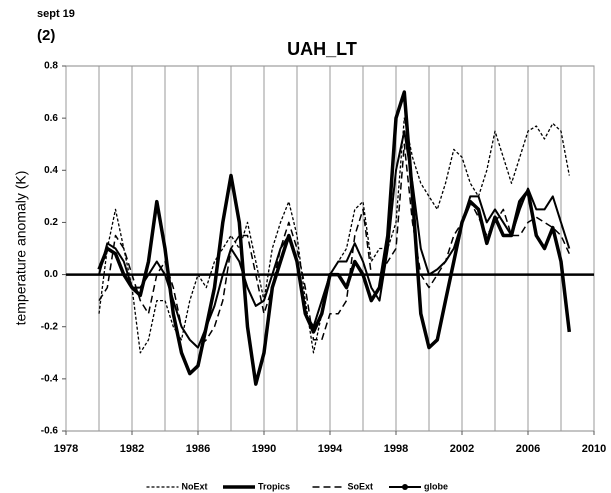  Describe the element at coordinates (51, 170) in the screenshot. I see `y-tick-label: 0.4` at that location.